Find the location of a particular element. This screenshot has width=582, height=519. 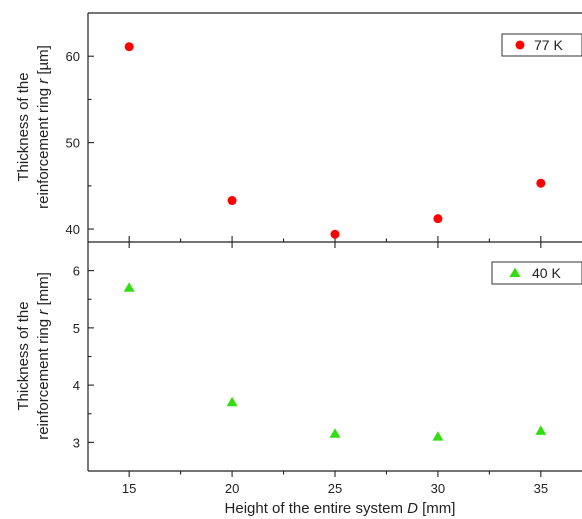

bottom-legend-marker-triangle is located at coordinates (515, 272).